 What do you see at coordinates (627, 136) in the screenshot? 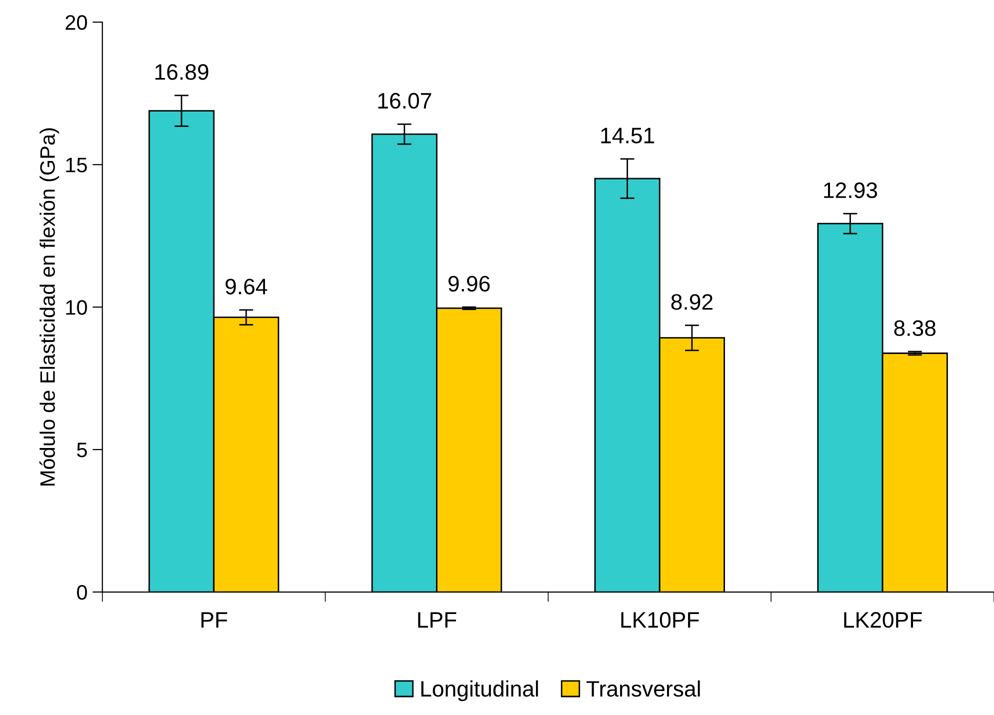
I see `data-label: 14.51` at bounding box center [627, 136].